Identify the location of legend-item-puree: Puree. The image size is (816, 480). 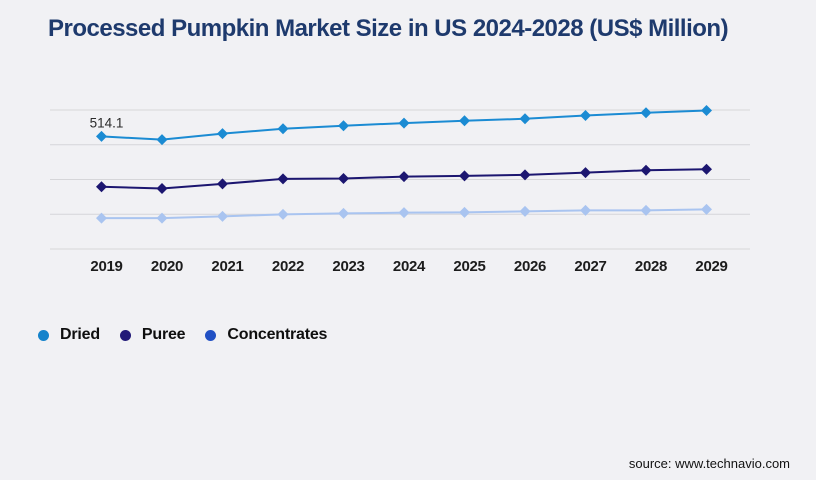
(152, 335).